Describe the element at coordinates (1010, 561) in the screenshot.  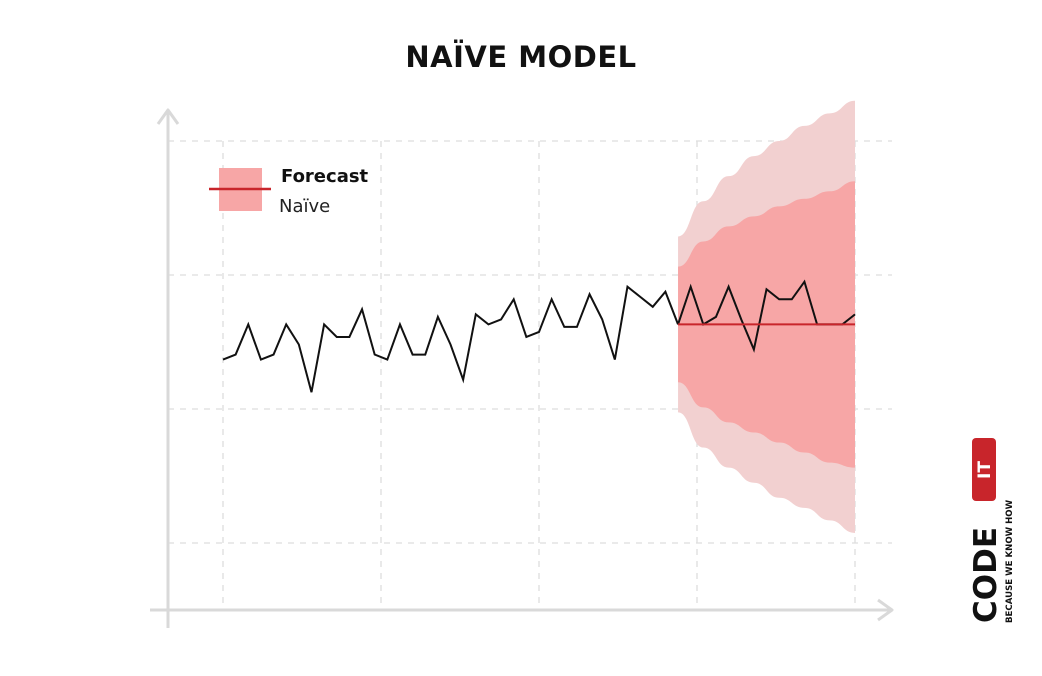
I see `logo-tagline: BECAUSE WE KNOW HOW` at that location.